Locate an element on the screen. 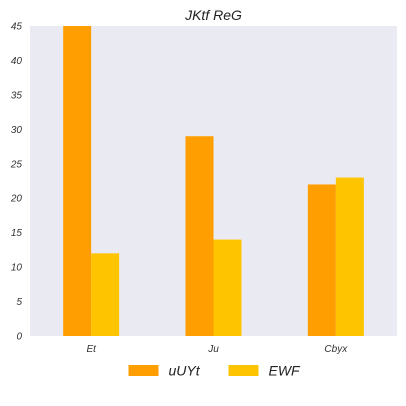 The width and height of the screenshot is (406, 406). bar-EWF-Ju is located at coordinates (227, 287).